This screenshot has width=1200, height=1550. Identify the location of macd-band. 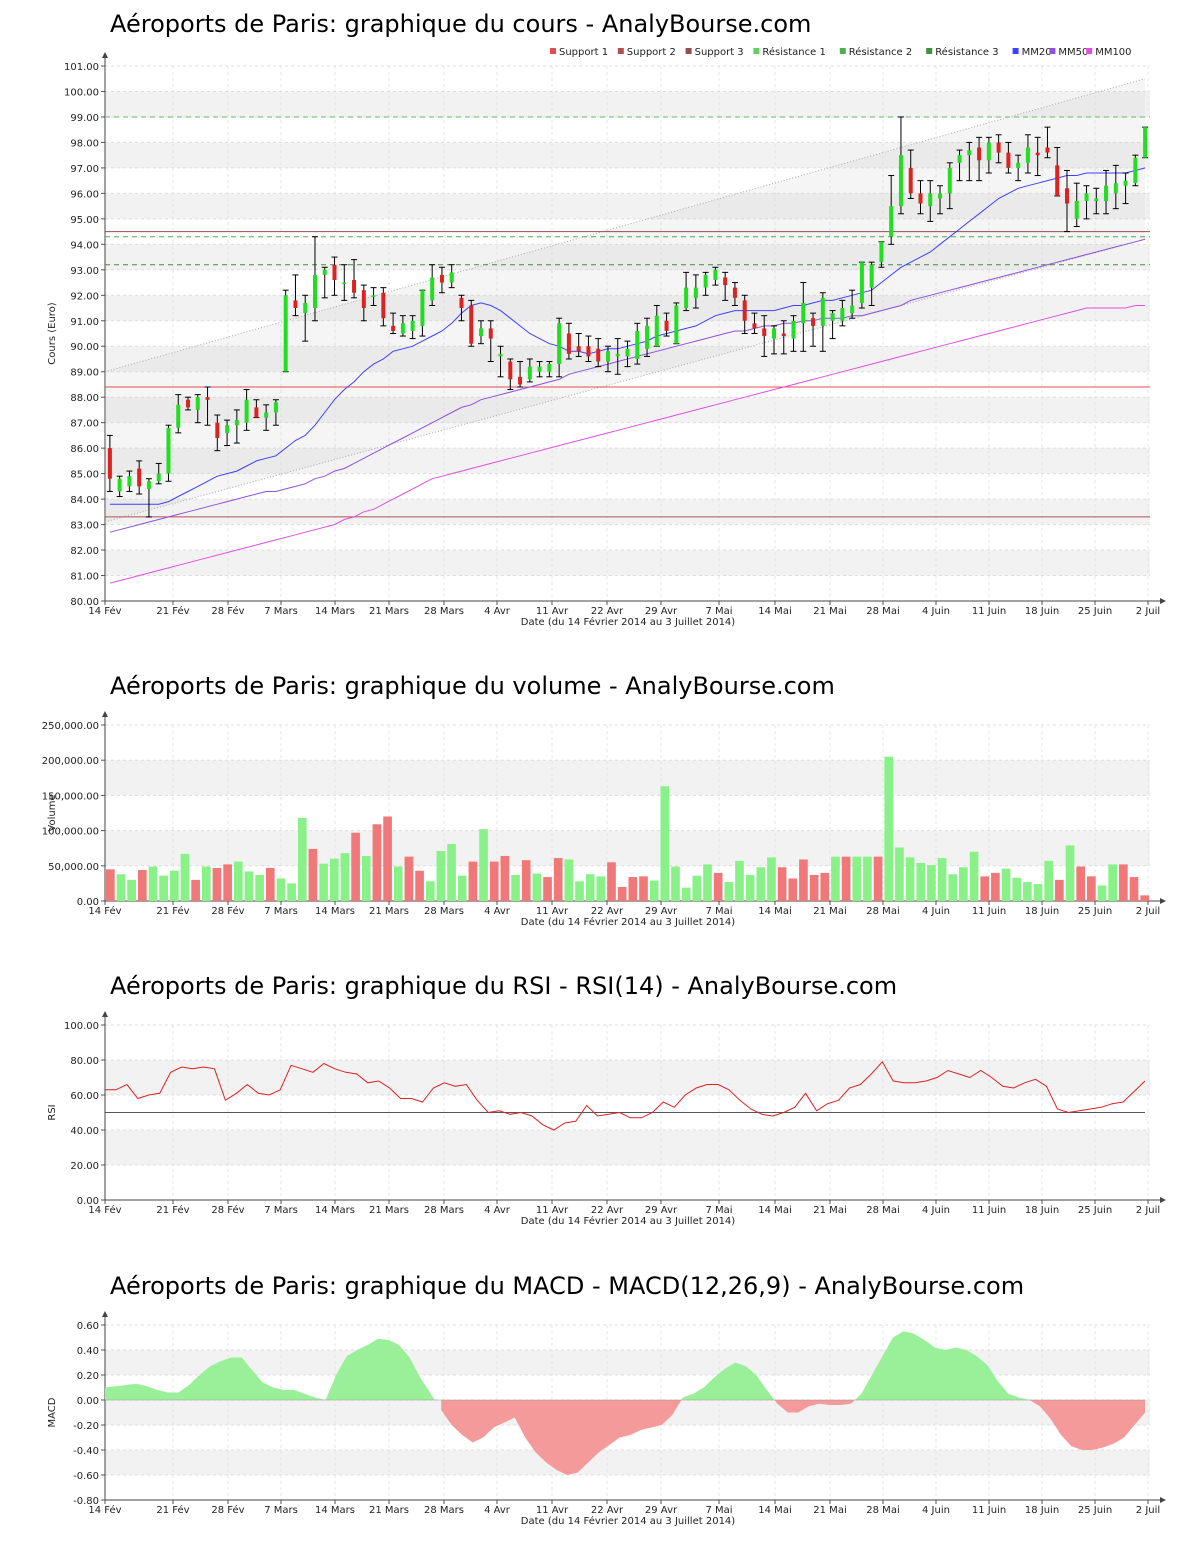
(627, 1362).